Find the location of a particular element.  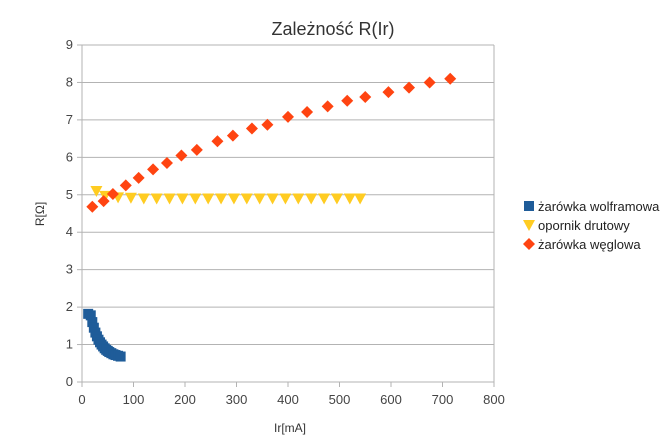

legend-marker-triangle-down is located at coordinates (529, 225).